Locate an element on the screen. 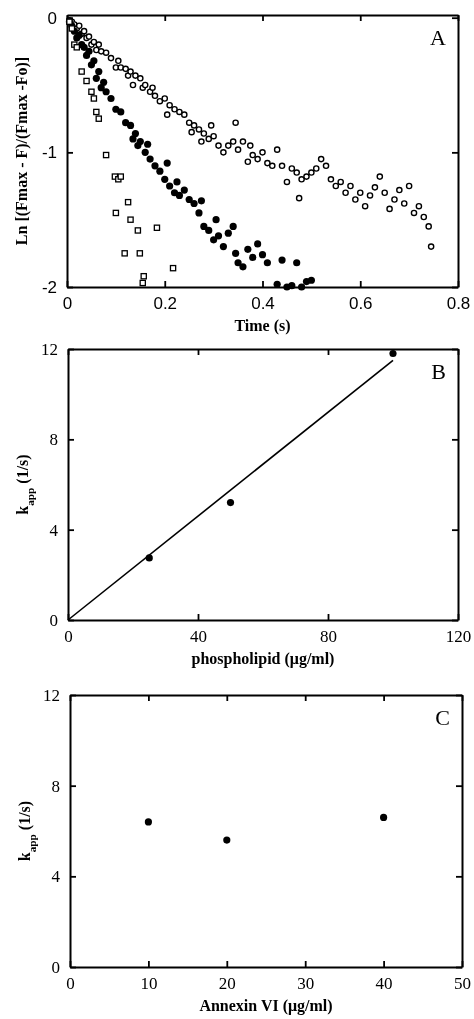 This screenshot has width=474, height=1019. x-axis-title: Time (s) is located at coordinates (262, 326).